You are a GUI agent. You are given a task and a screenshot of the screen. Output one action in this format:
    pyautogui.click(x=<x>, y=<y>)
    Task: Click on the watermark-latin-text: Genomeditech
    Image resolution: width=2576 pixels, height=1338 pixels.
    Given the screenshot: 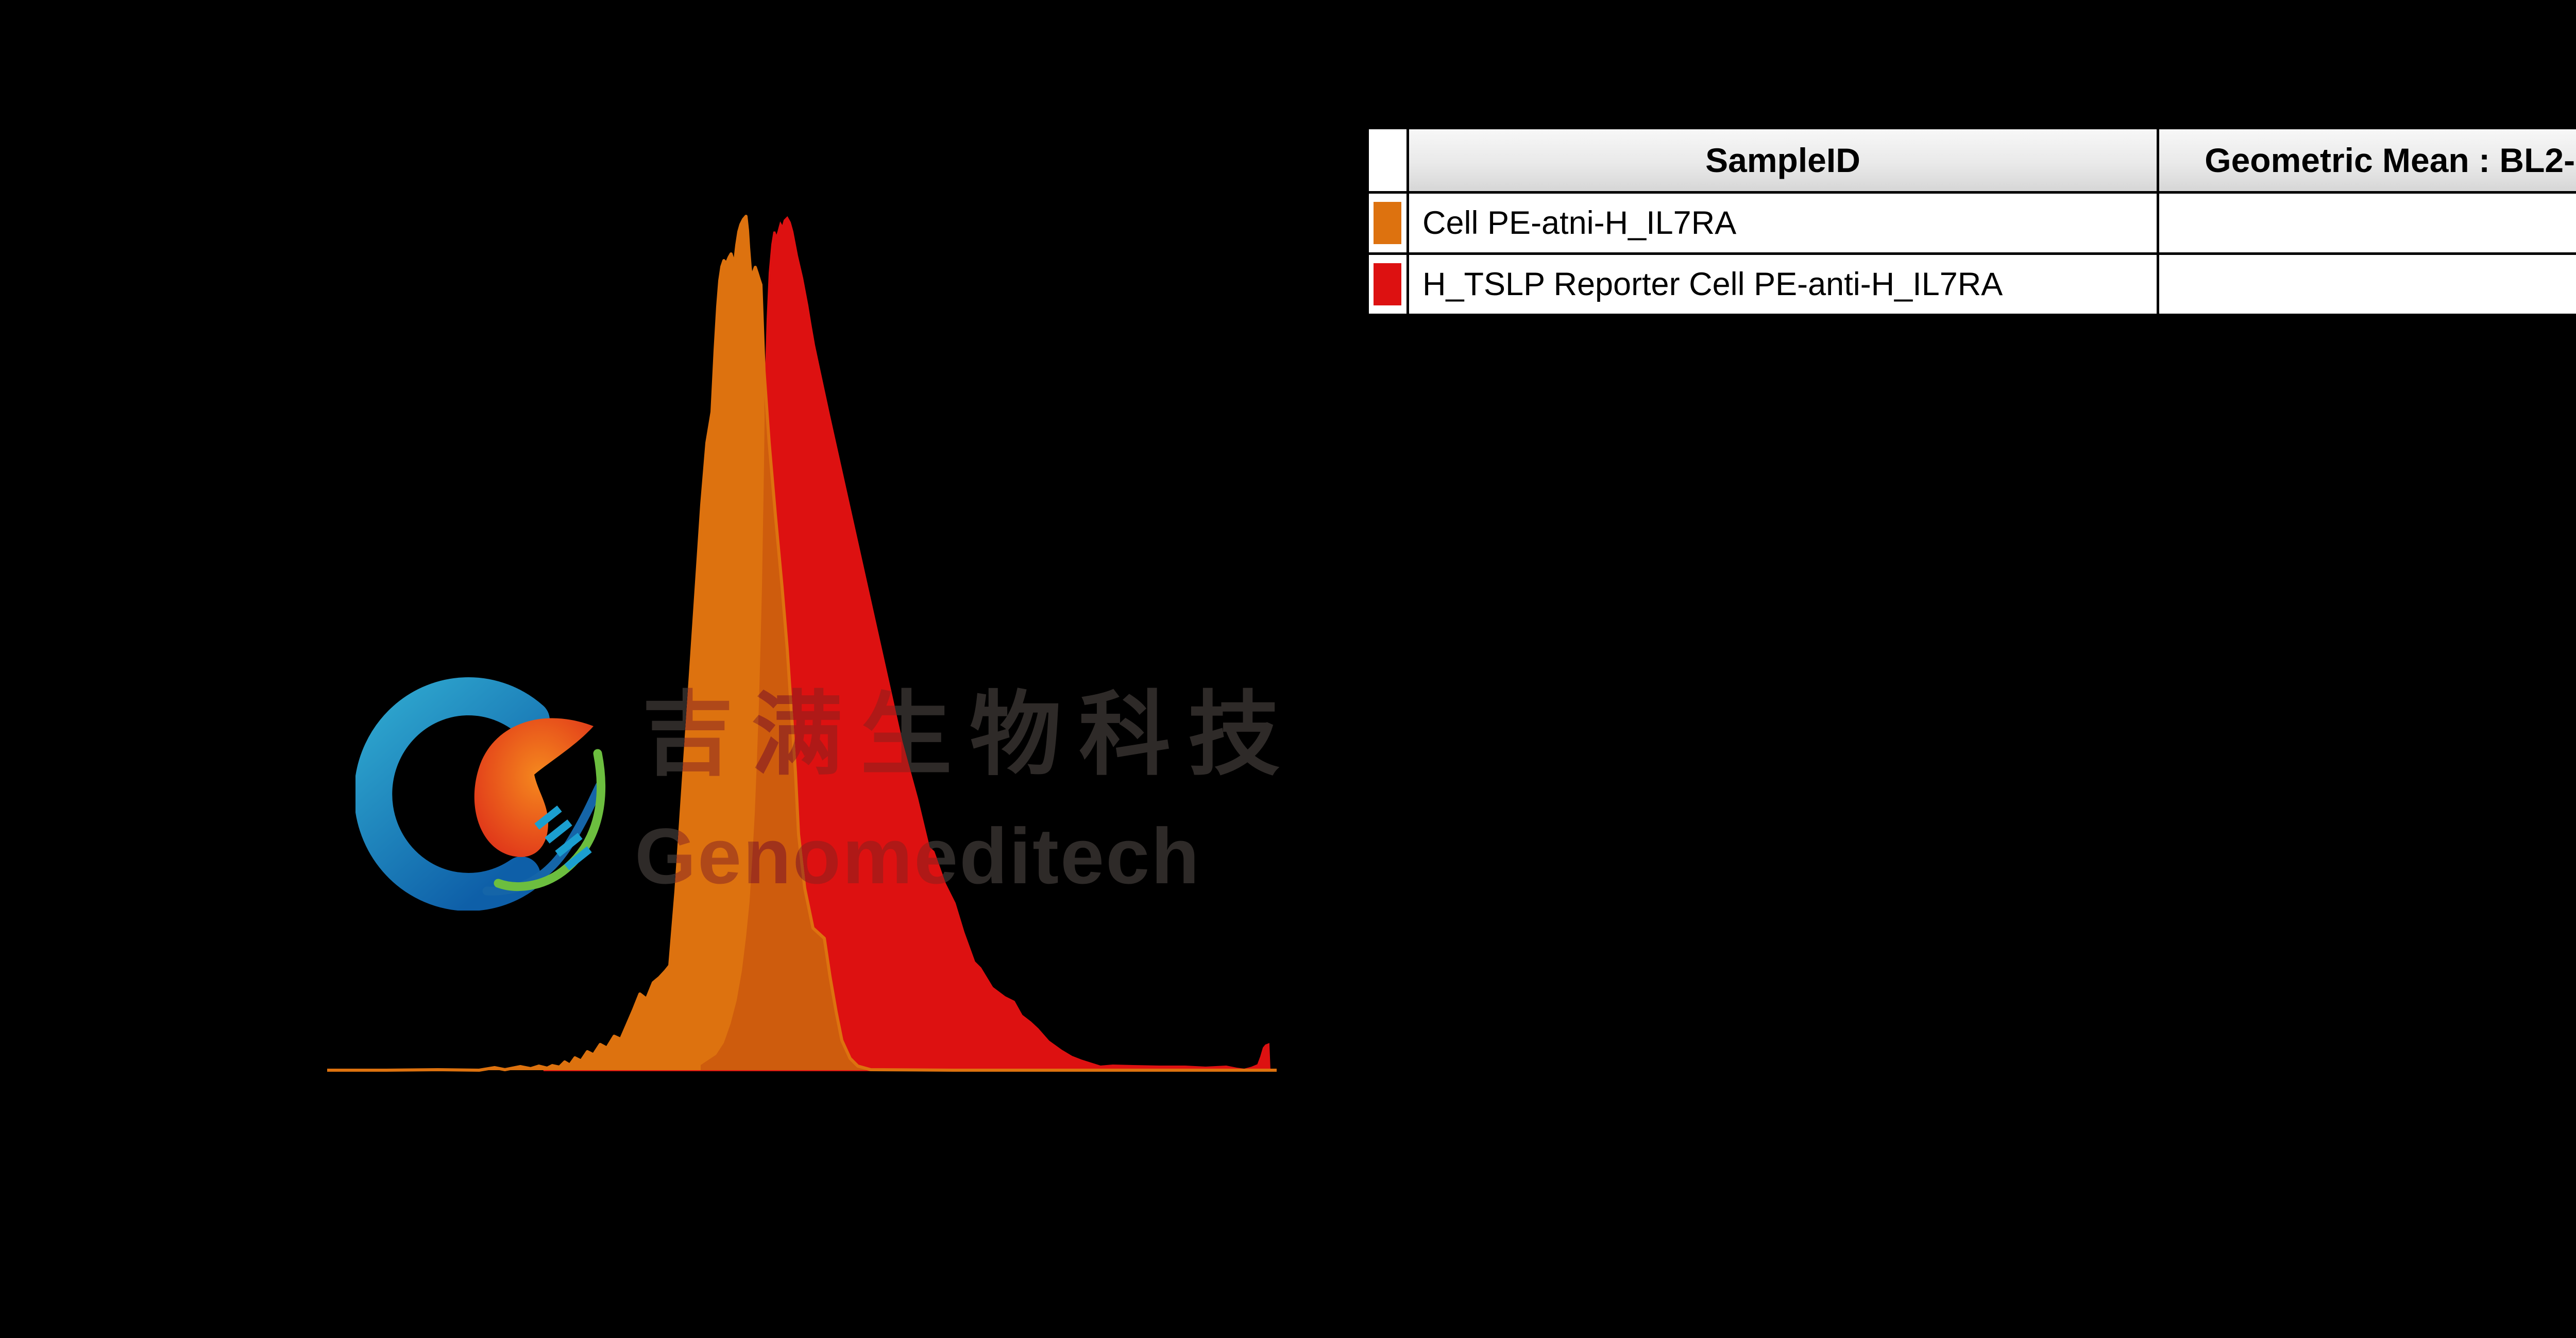 What is the action you would take?
    pyautogui.click(x=918, y=856)
    